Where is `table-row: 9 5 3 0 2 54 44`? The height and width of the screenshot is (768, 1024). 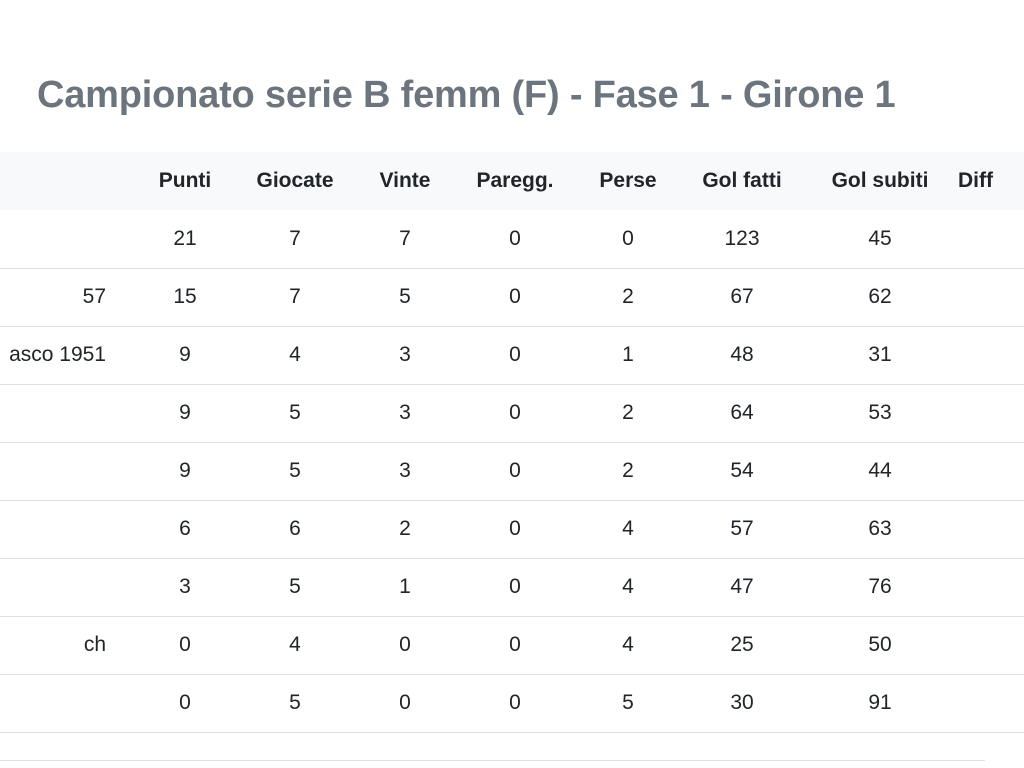 table-row: 9 5 3 0 2 54 44 is located at coordinates (512, 471).